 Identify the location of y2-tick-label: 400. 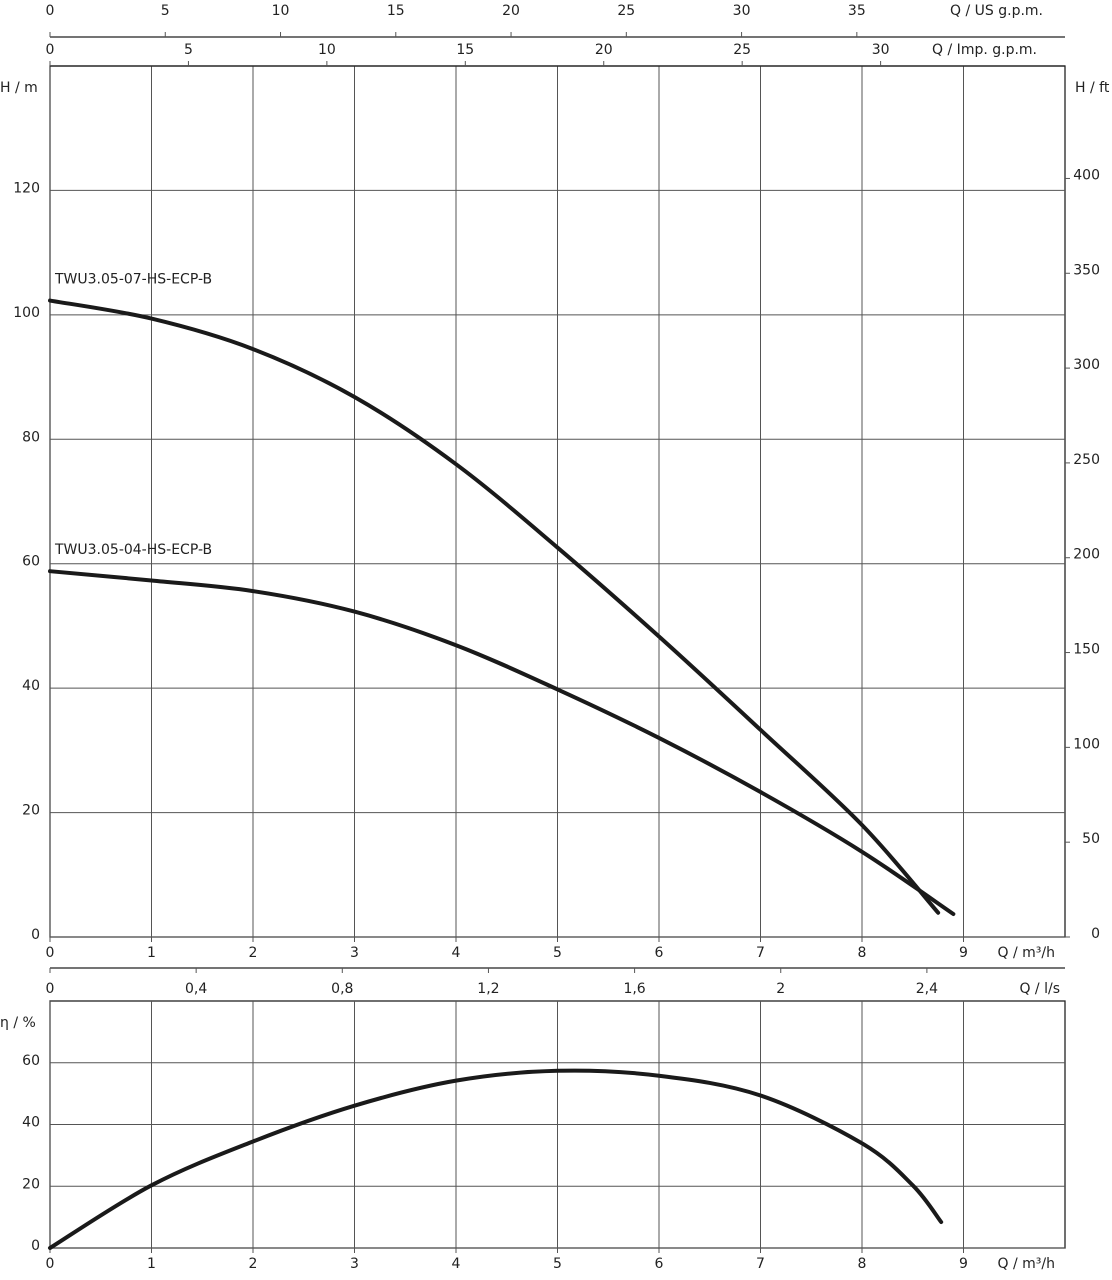
(1086, 175).